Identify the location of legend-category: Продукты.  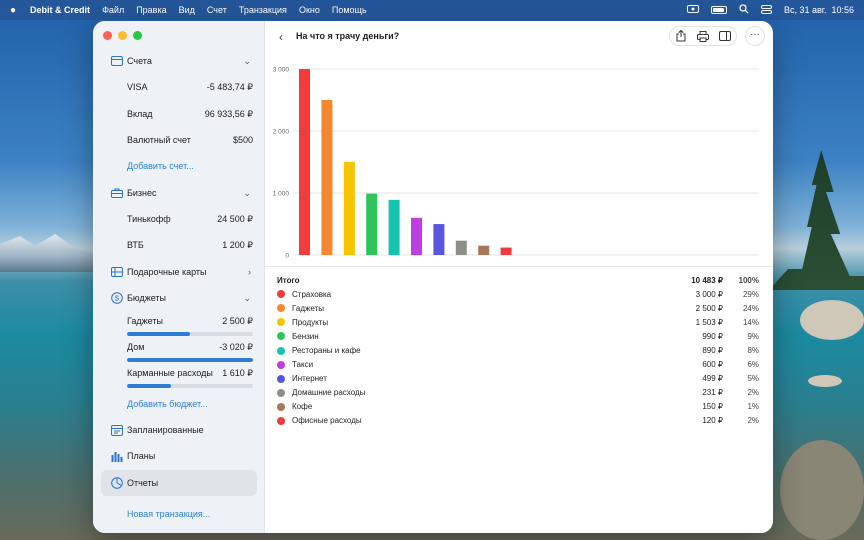
(310, 322).